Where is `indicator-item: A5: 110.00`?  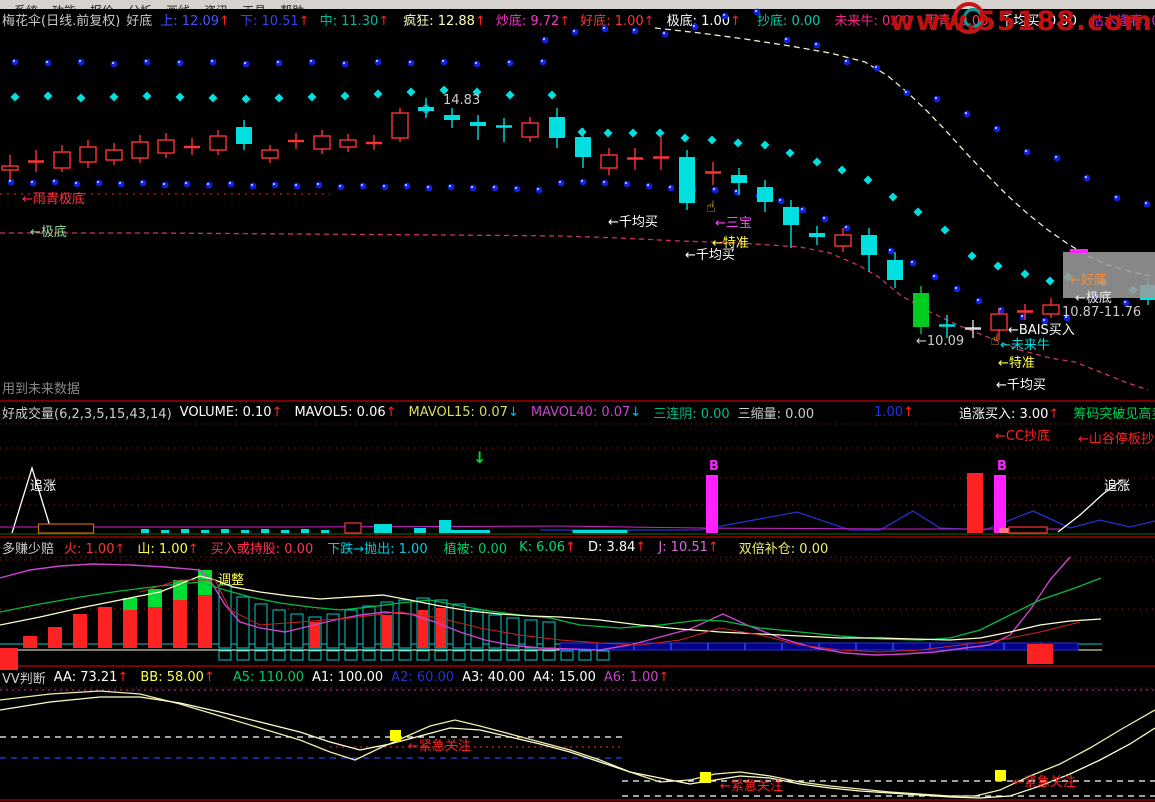
indicator-item: A5: 110.00 is located at coordinates (268, 677).